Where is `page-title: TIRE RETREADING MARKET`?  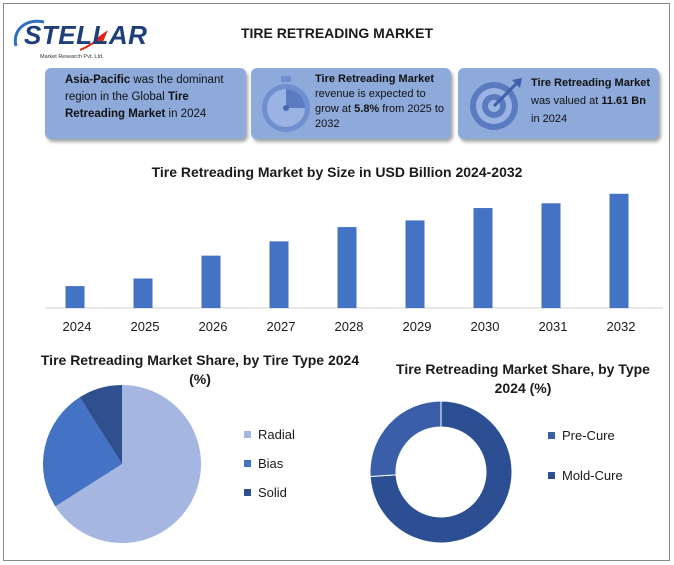 page-title: TIRE RETREADING MARKET is located at coordinates (337, 33).